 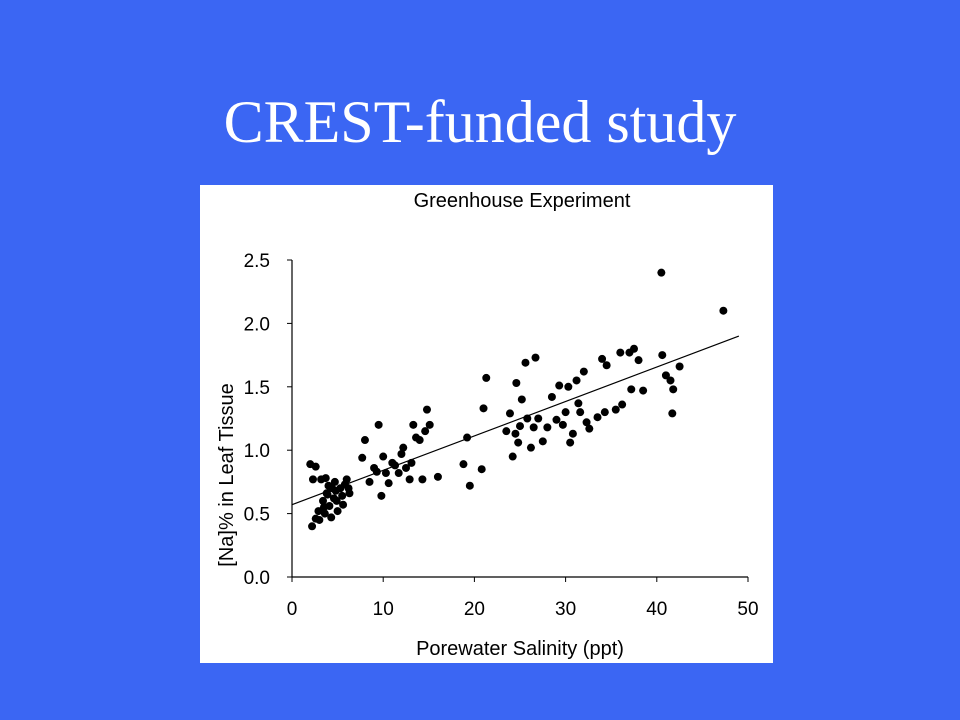 I want to click on chart-title: Greenhouse Experiment, so click(x=522, y=201).